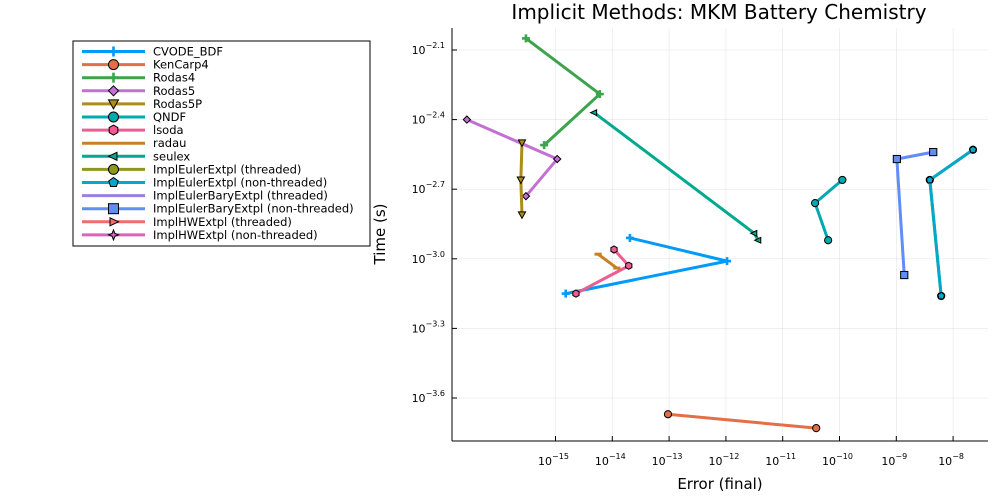 The width and height of the screenshot is (1000, 500). Describe the element at coordinates (718, 12) in the screenshot. I see `chart-title: Implicit Methods: MKM Battery Chemistry` at that location.